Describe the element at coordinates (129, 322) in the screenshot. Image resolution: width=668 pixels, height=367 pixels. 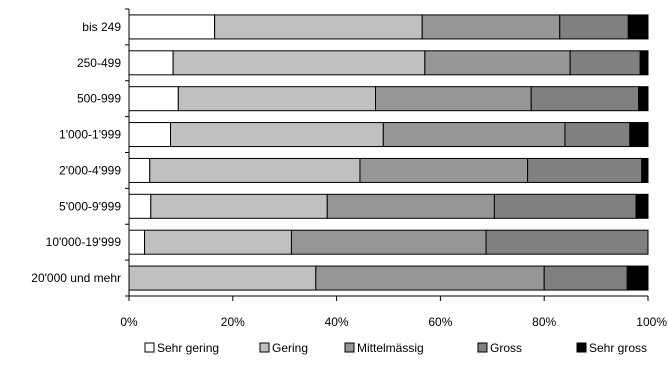
I see `x-tick-label: 0%` at that location.